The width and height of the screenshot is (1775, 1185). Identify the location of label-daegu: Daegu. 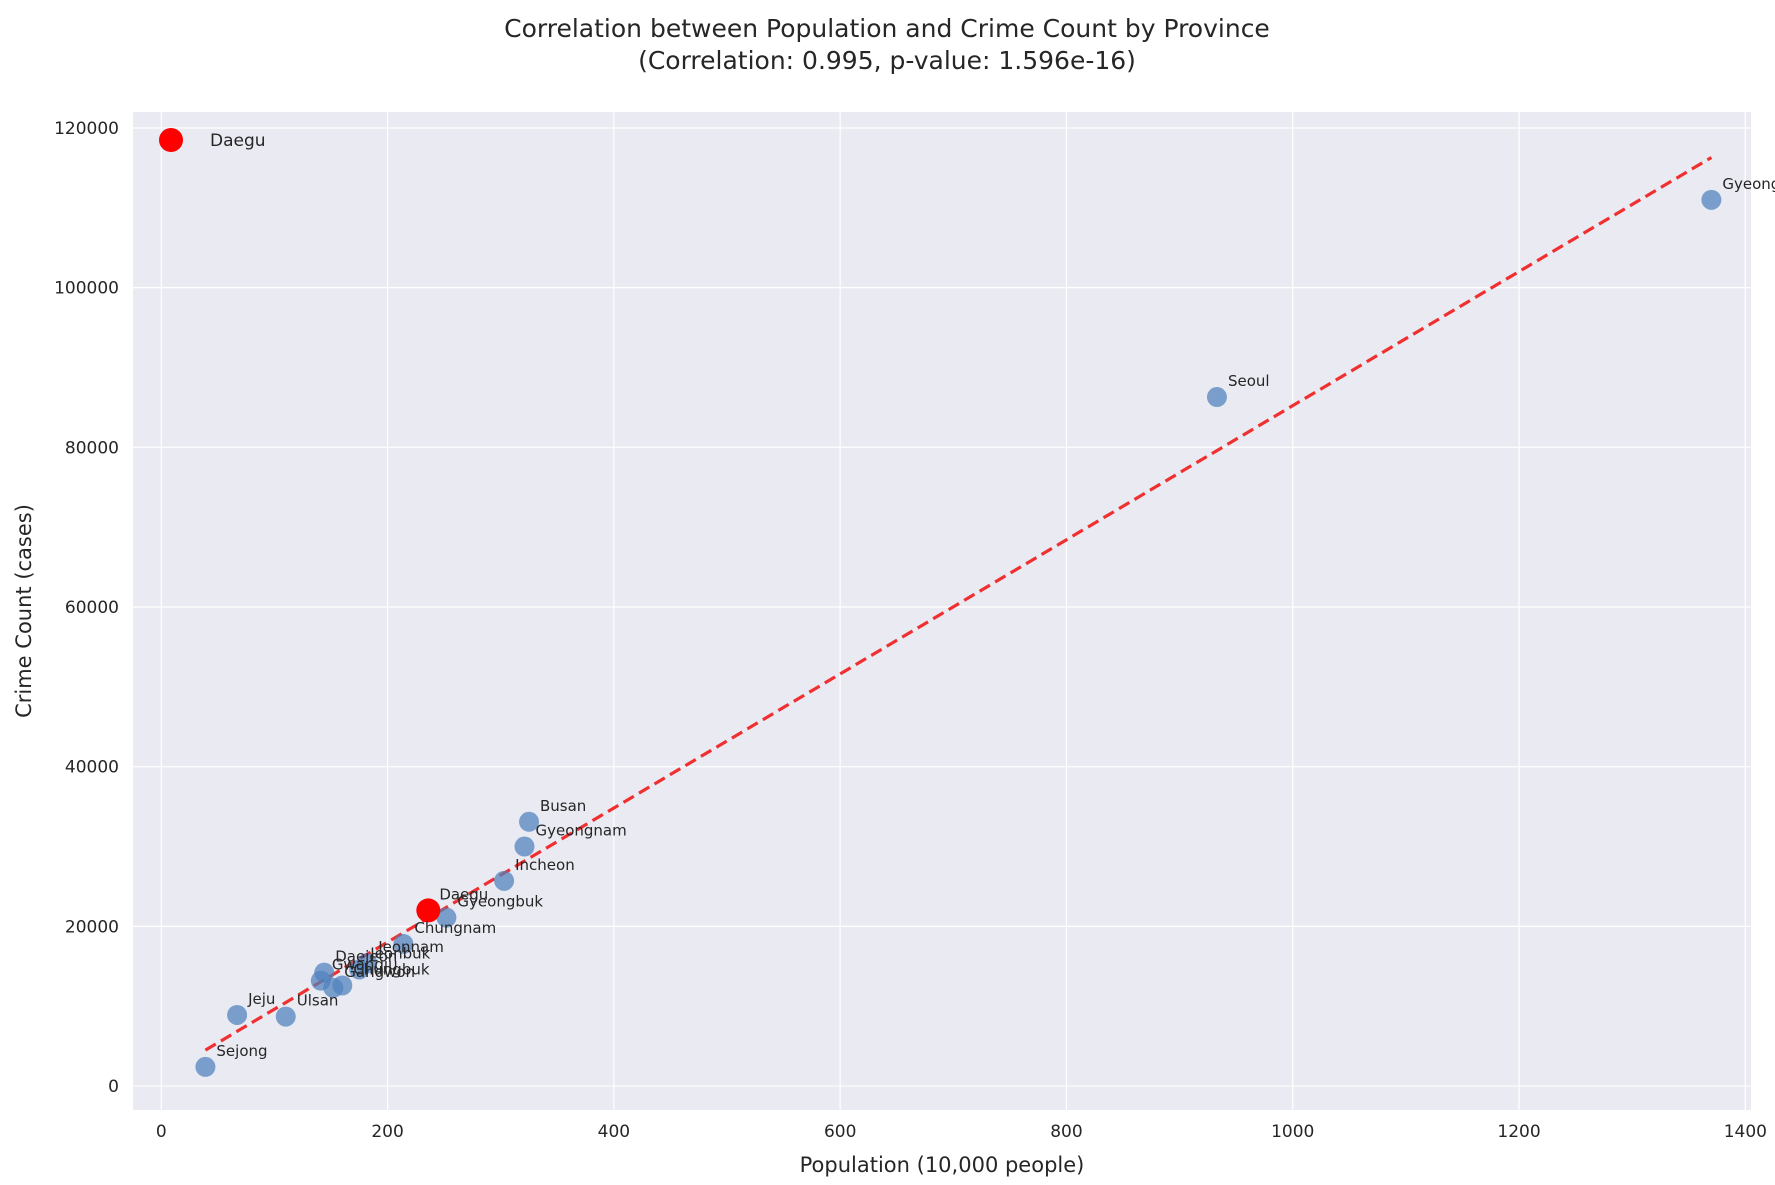
(463, 894).